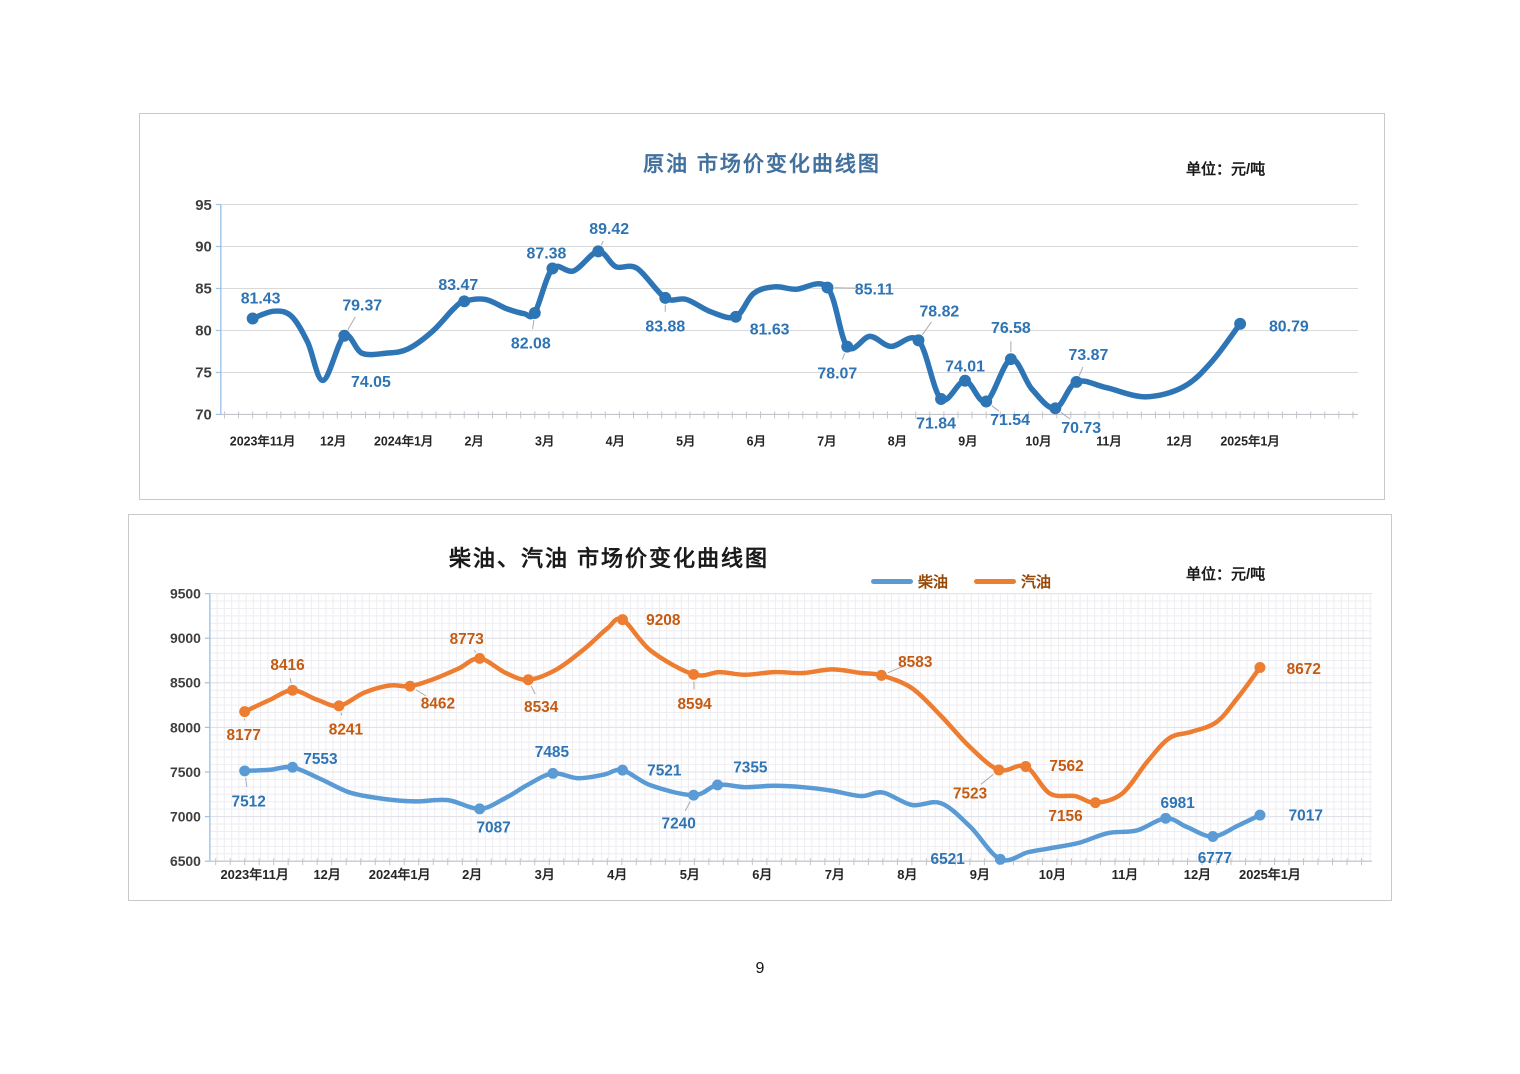 Image resolution: width=1520 pixels, height=1074 pixels. Describe the element at coordinates (770, 329) in the screenshot. I see `crude-oil-price-data-label: 81.63` at that location.